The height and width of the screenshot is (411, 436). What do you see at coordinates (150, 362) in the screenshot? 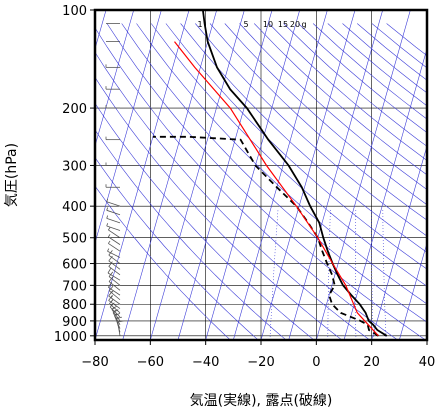
I see `x-tick-label: −60` at bounding box center [150, 362].